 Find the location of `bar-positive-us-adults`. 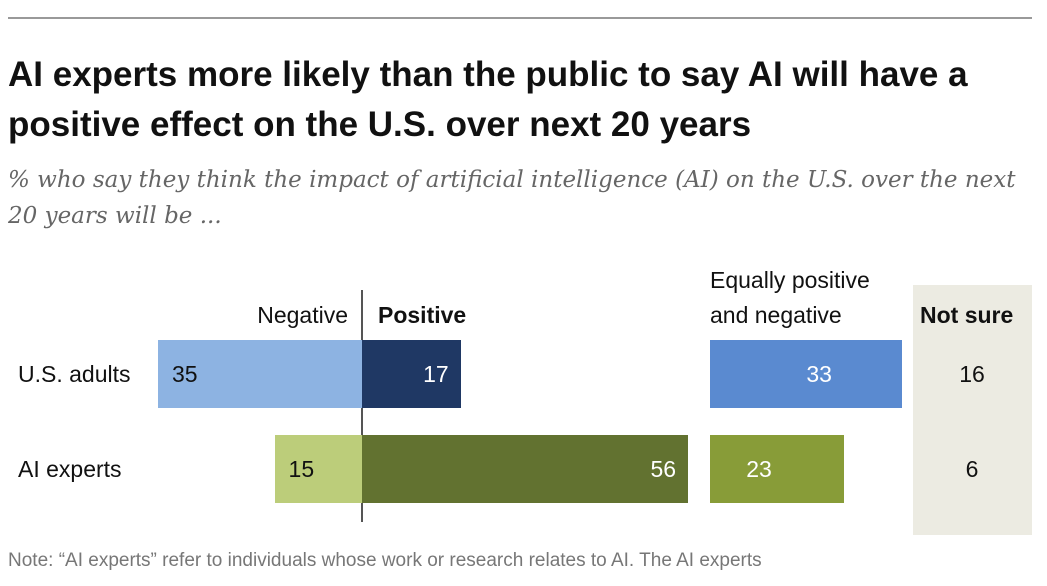

bar-positive-us-adults is located at coordinates (412, 374).